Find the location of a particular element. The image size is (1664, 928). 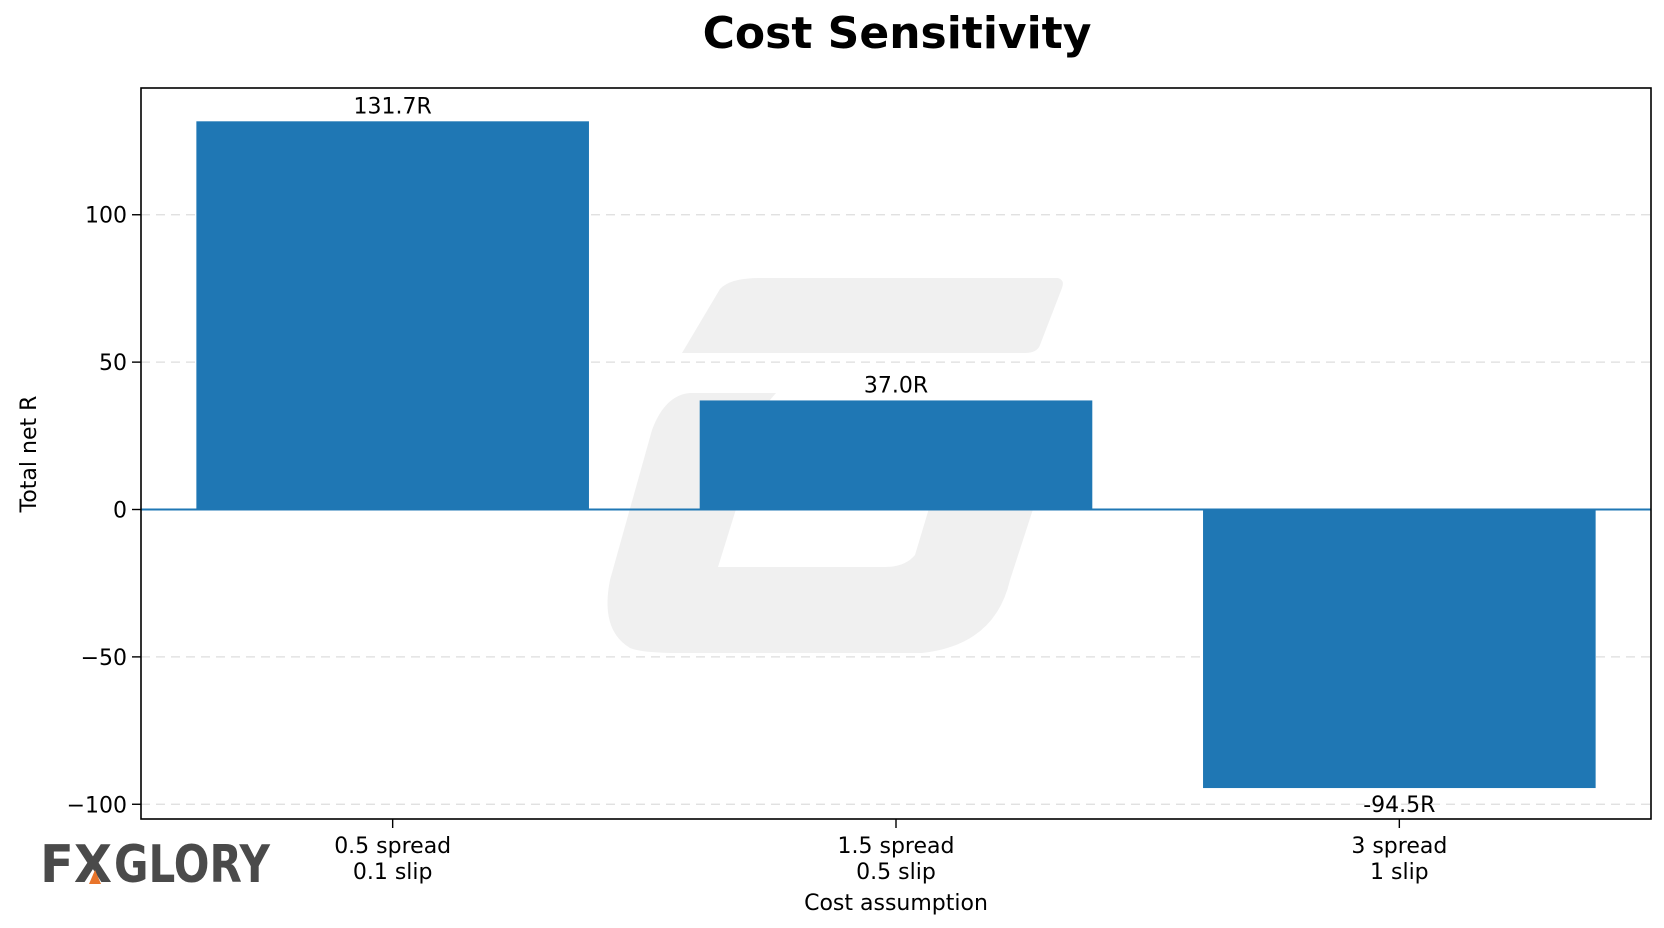

y-axis-label: Total net R is located at coordinates (29, 455).